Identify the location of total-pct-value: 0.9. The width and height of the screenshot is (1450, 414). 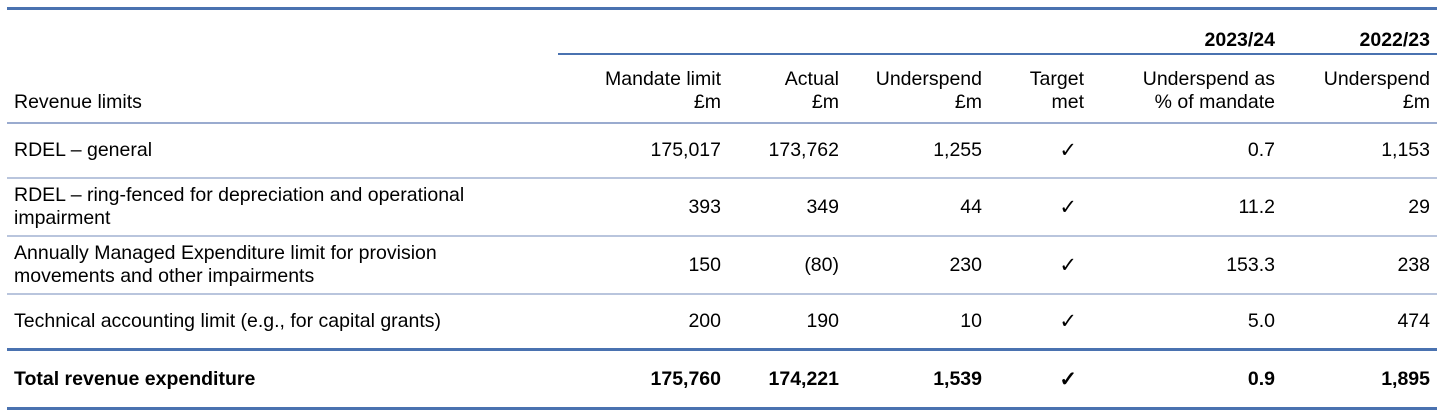
(1186, 379).